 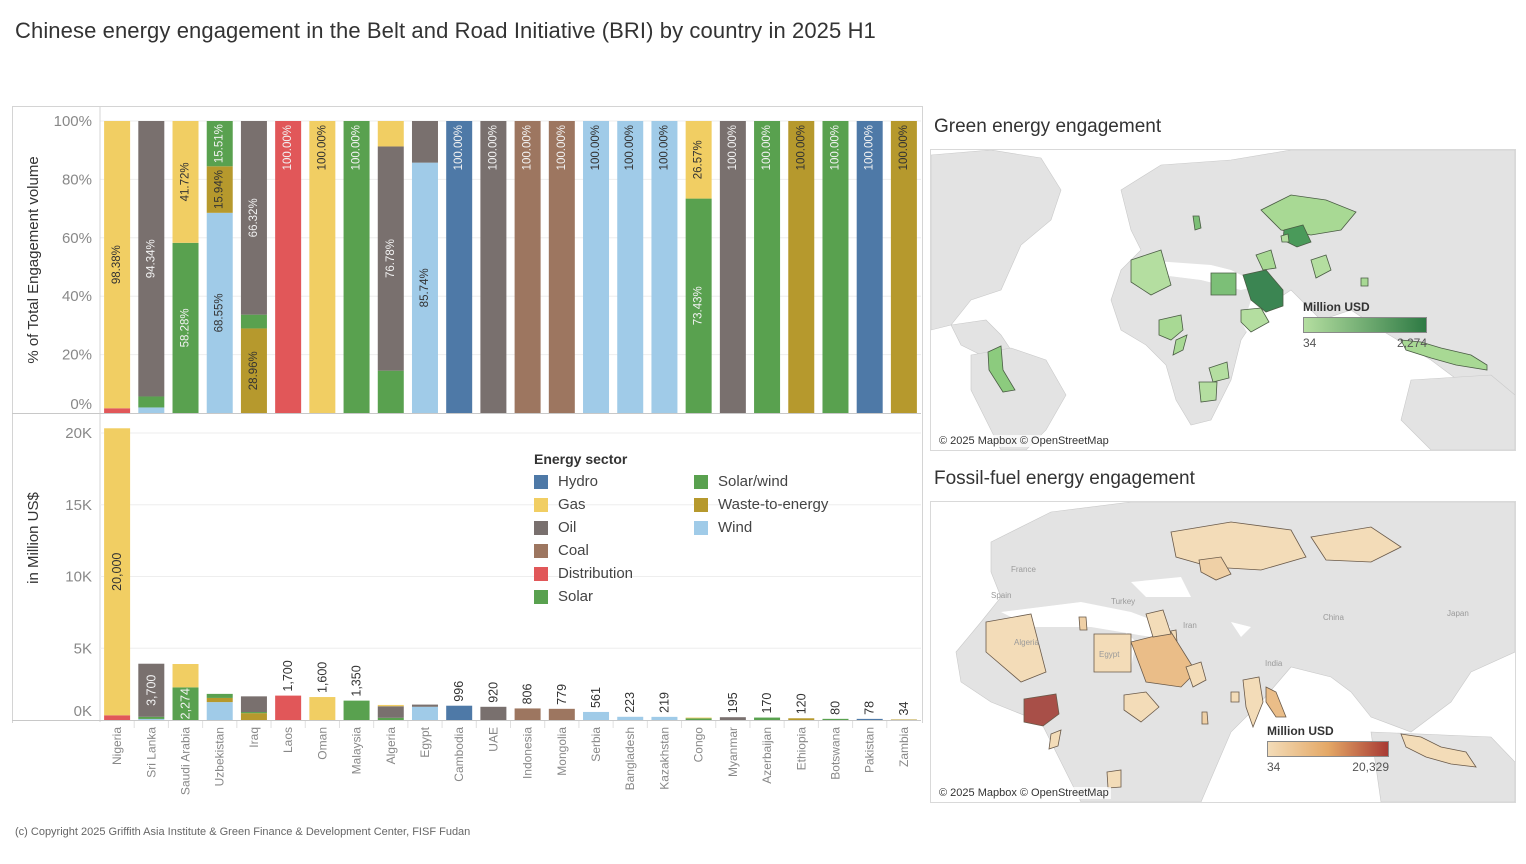 What do you see at coordinates (1001, 369) in the screenshot?
I see `country-peru` at bounding box center [1001, 369].